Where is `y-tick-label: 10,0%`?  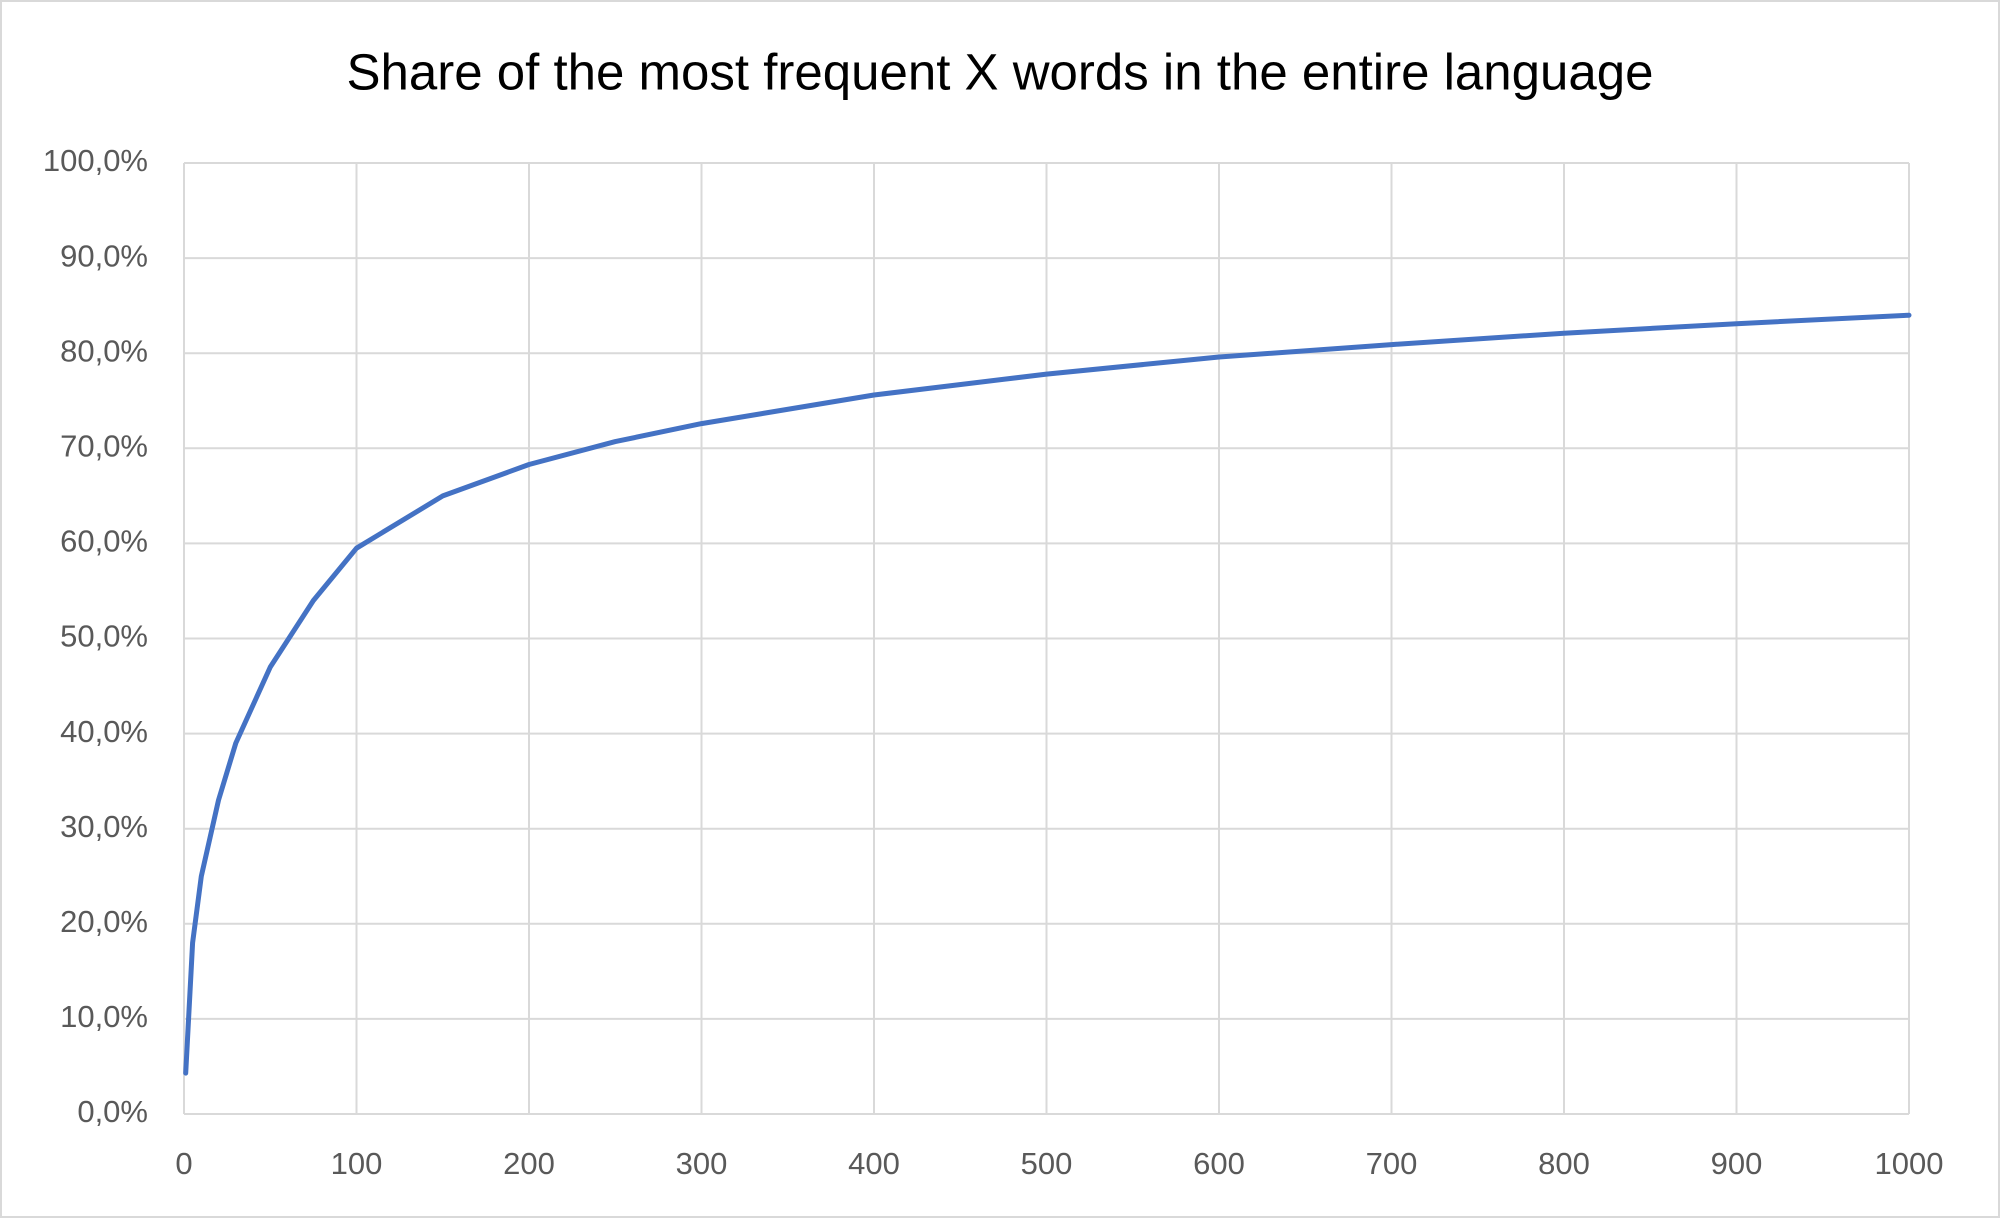 y-tick-label: 10,0% is located at coordinates (104, 1016).